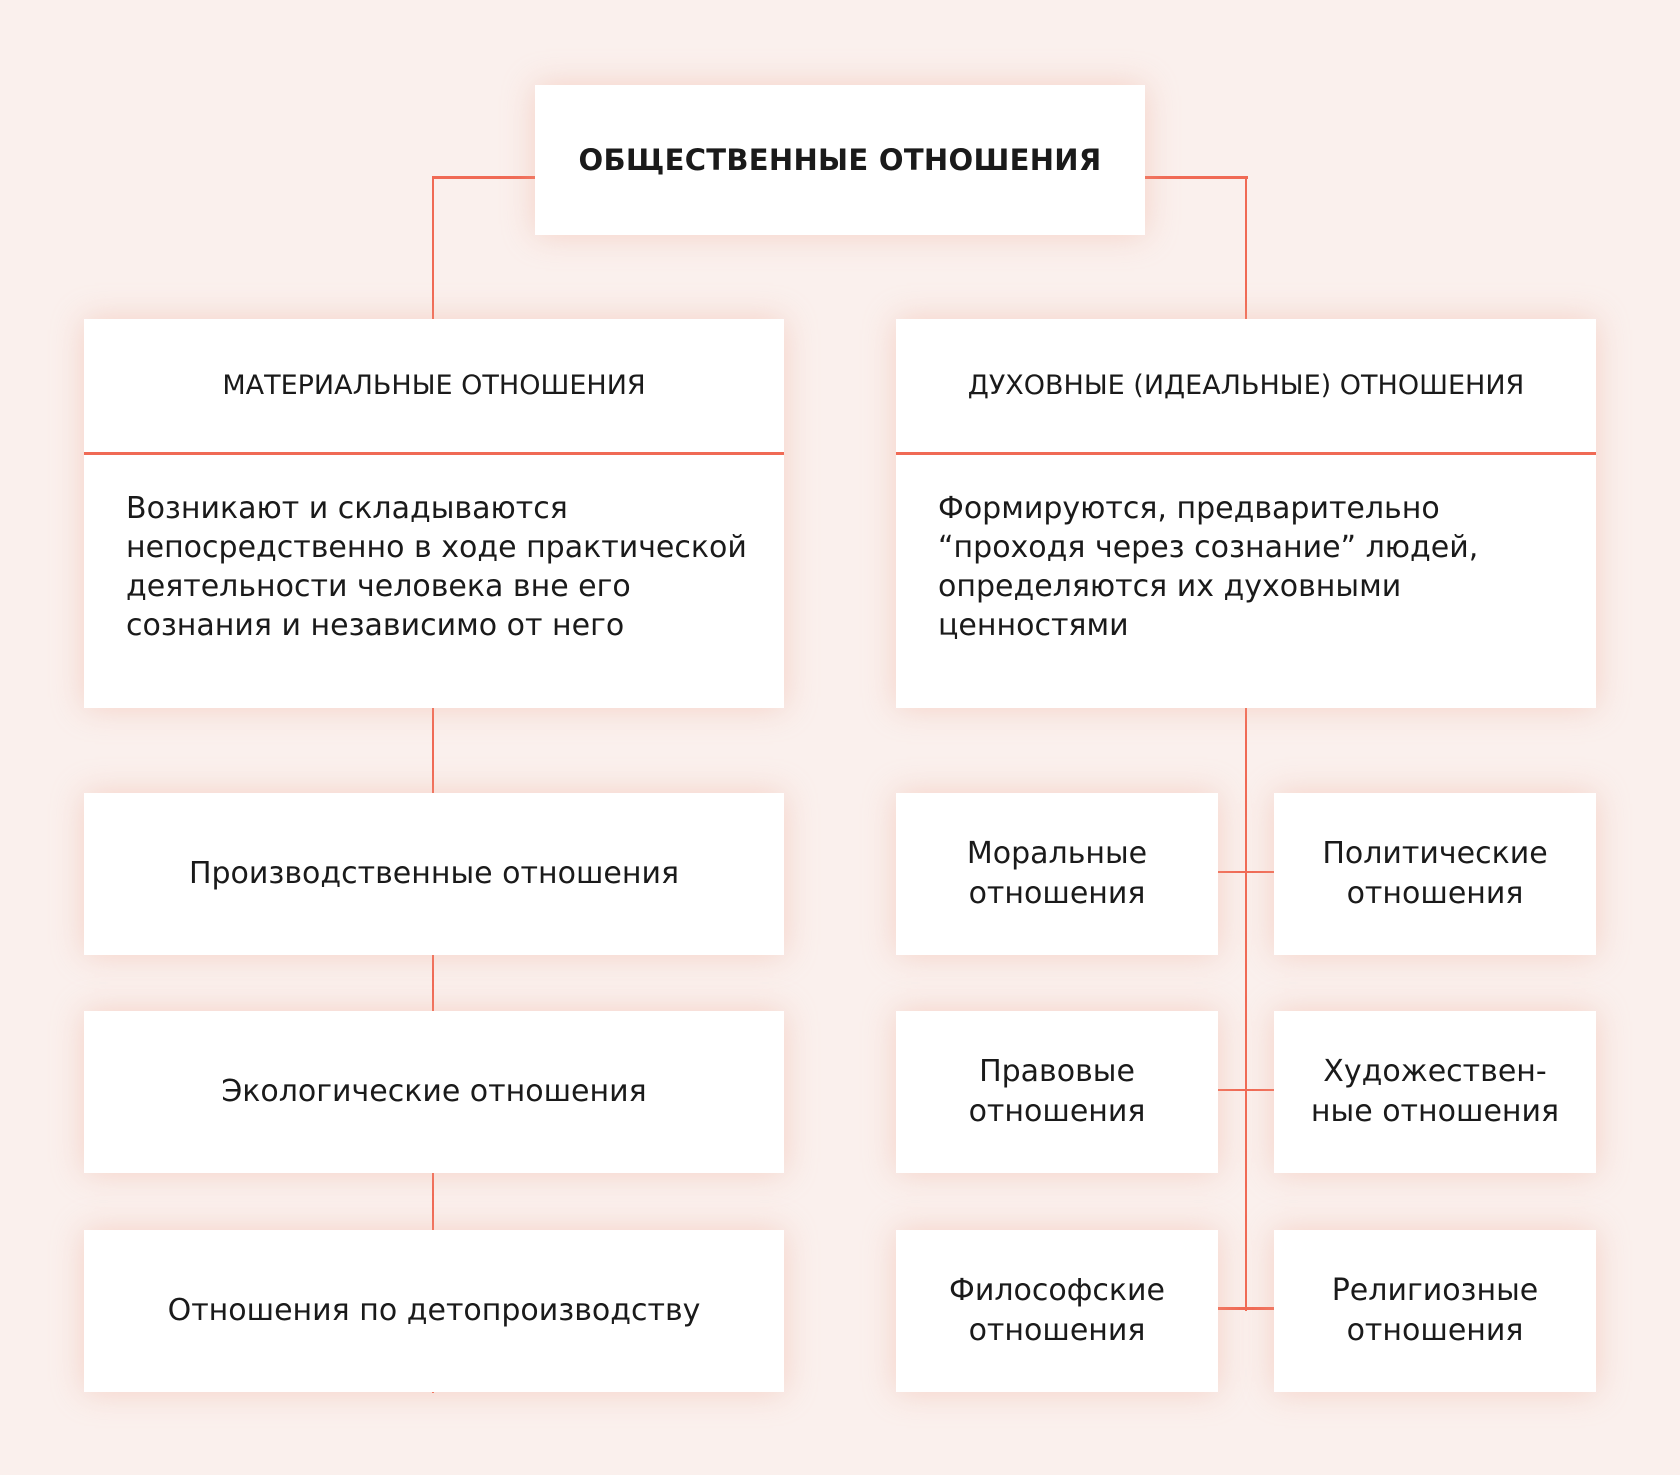 This screenshot has height=1475, width=1680. I want to click on spiritual-item: Политические отношения, so click(1435, 874).